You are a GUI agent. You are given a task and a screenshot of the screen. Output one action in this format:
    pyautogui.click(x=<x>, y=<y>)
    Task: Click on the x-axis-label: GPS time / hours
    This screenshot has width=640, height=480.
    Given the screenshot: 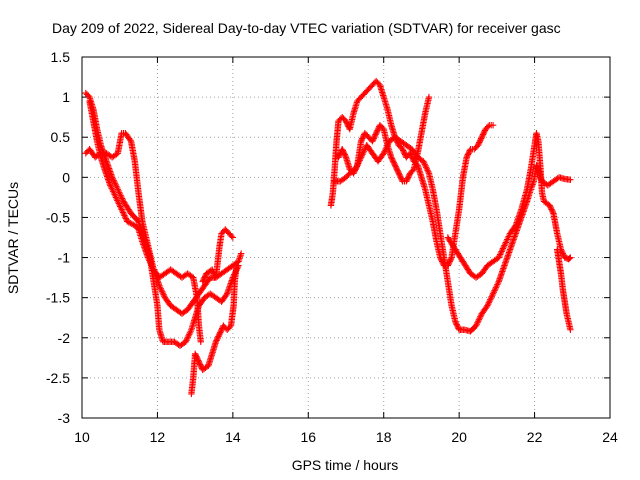 What is the action you would take?
    pyautogui.click(x=345, y=465)
    